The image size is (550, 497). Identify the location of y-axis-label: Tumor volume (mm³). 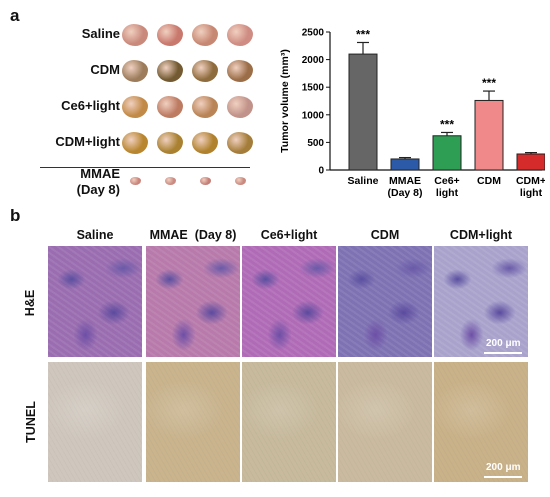
(285, 101).